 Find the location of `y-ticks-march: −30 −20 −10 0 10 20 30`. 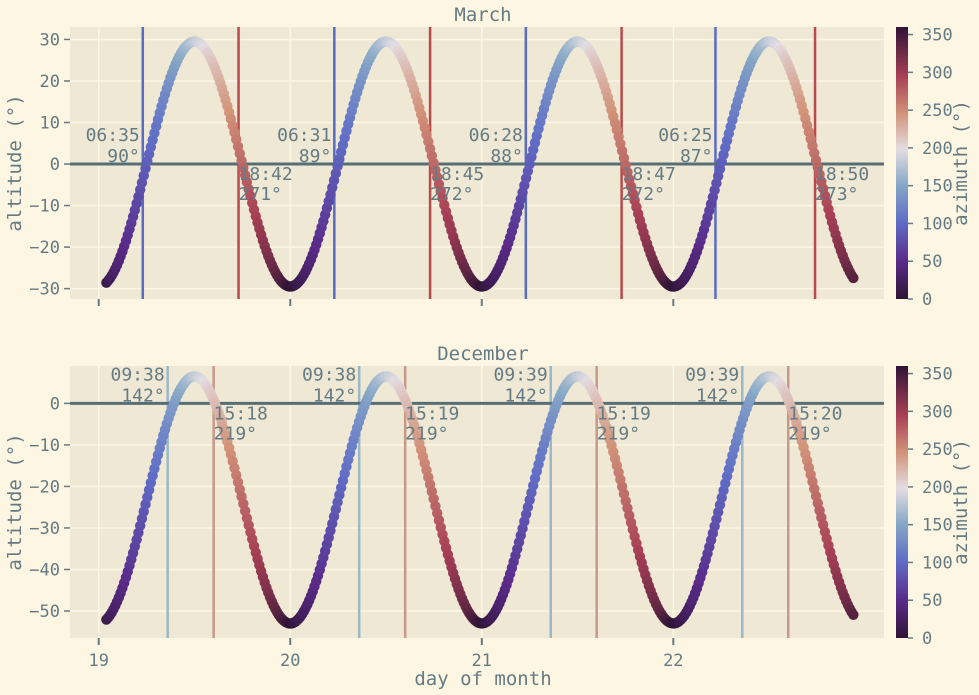

y-ticks-march: −30 −20 −10 0 10 20 30 is located at coordinates (49, 165).